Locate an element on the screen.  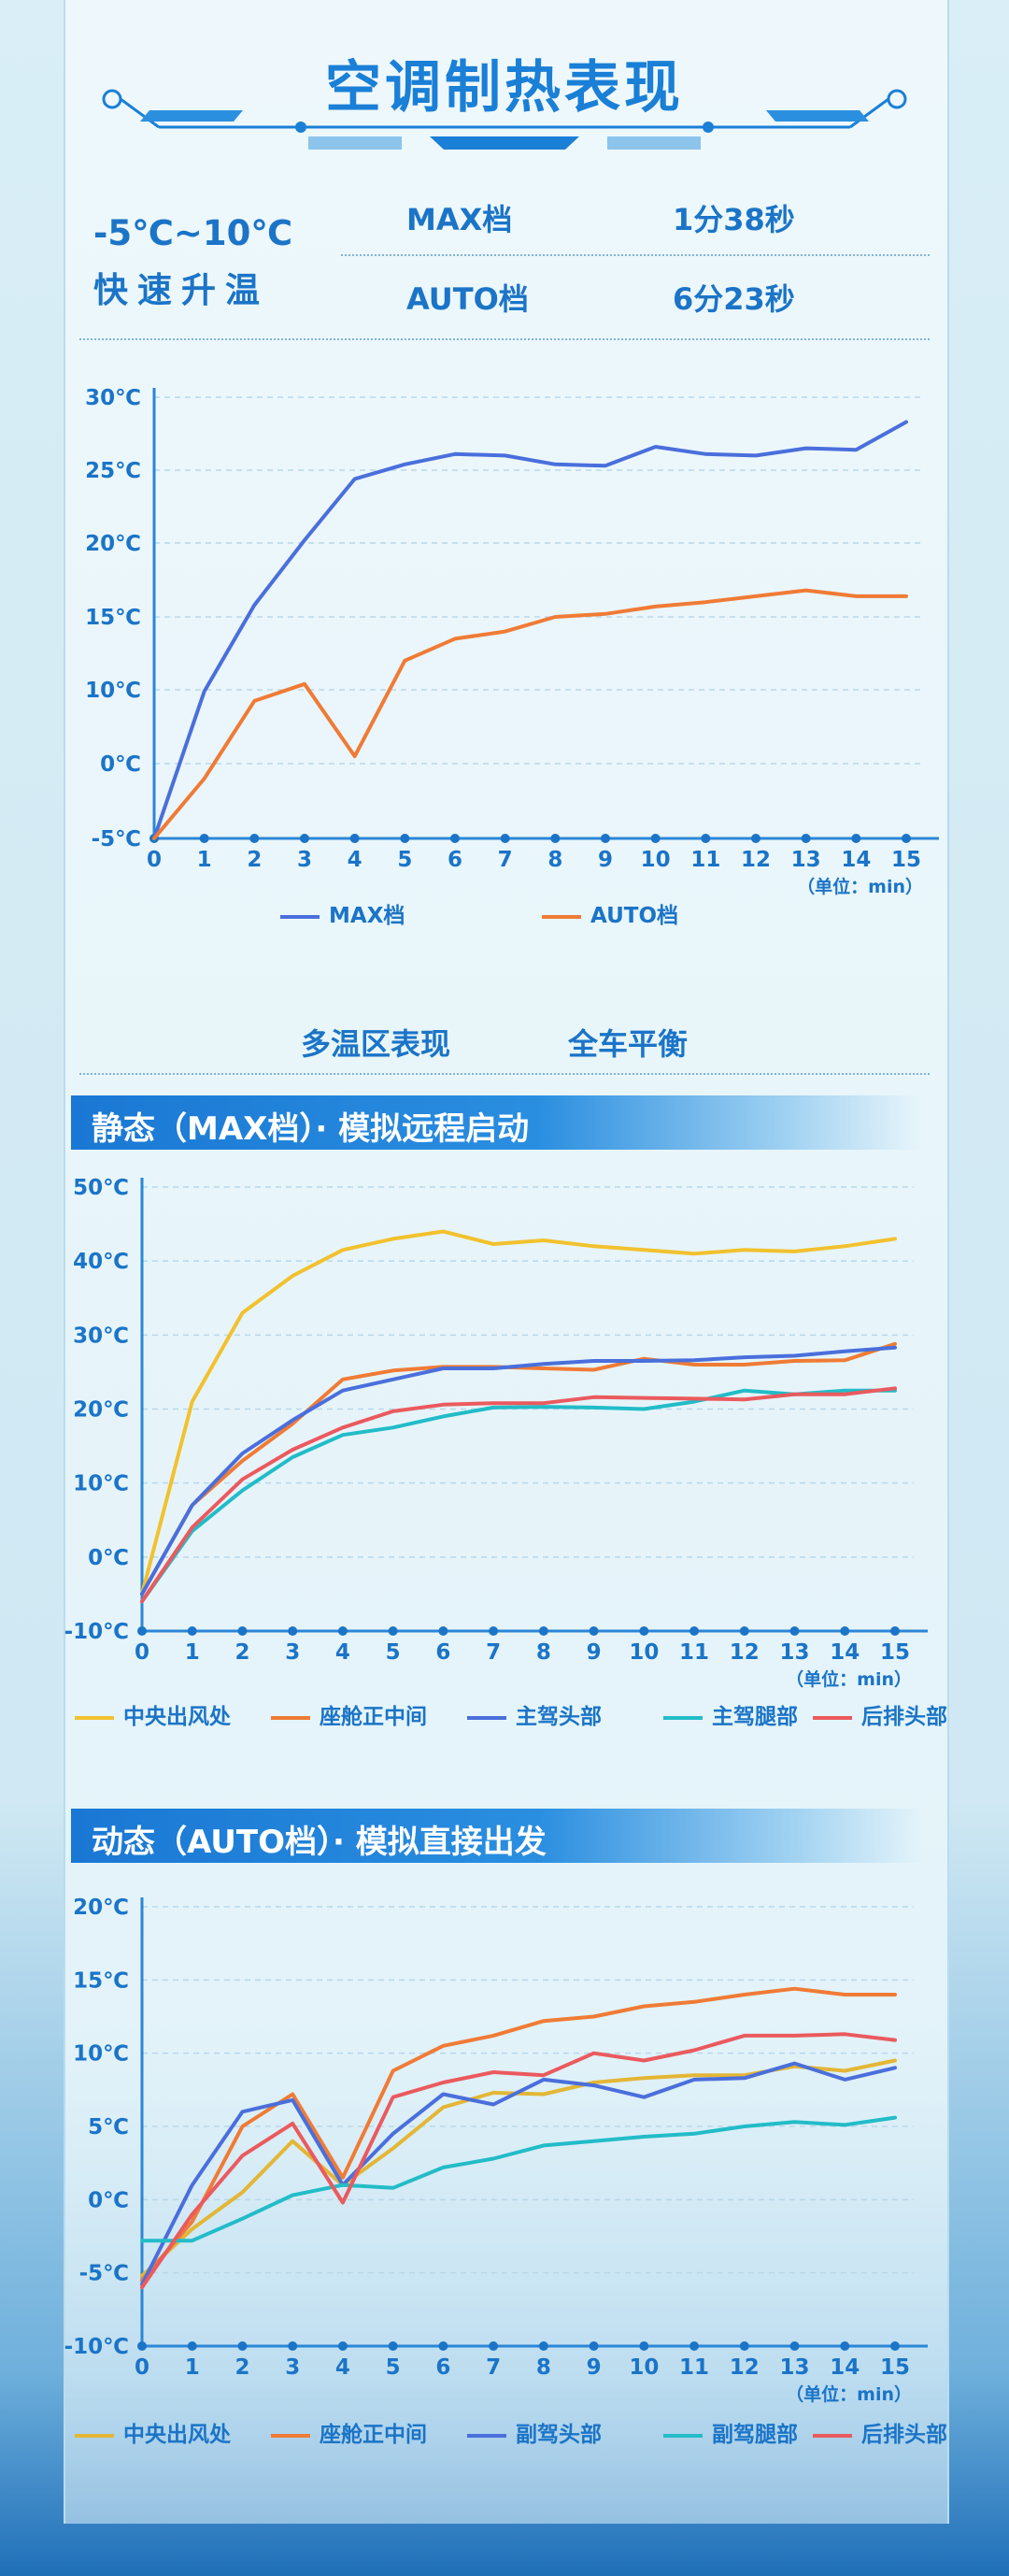
legend-item: 副驾头部 is located at coordinates (534, 2432).